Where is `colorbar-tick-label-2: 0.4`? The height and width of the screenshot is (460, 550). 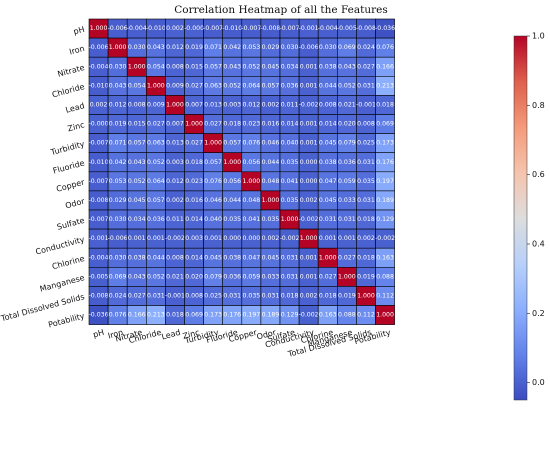 colorbar-tick-label-2: 0.4 is located at coordinates (538, 244).